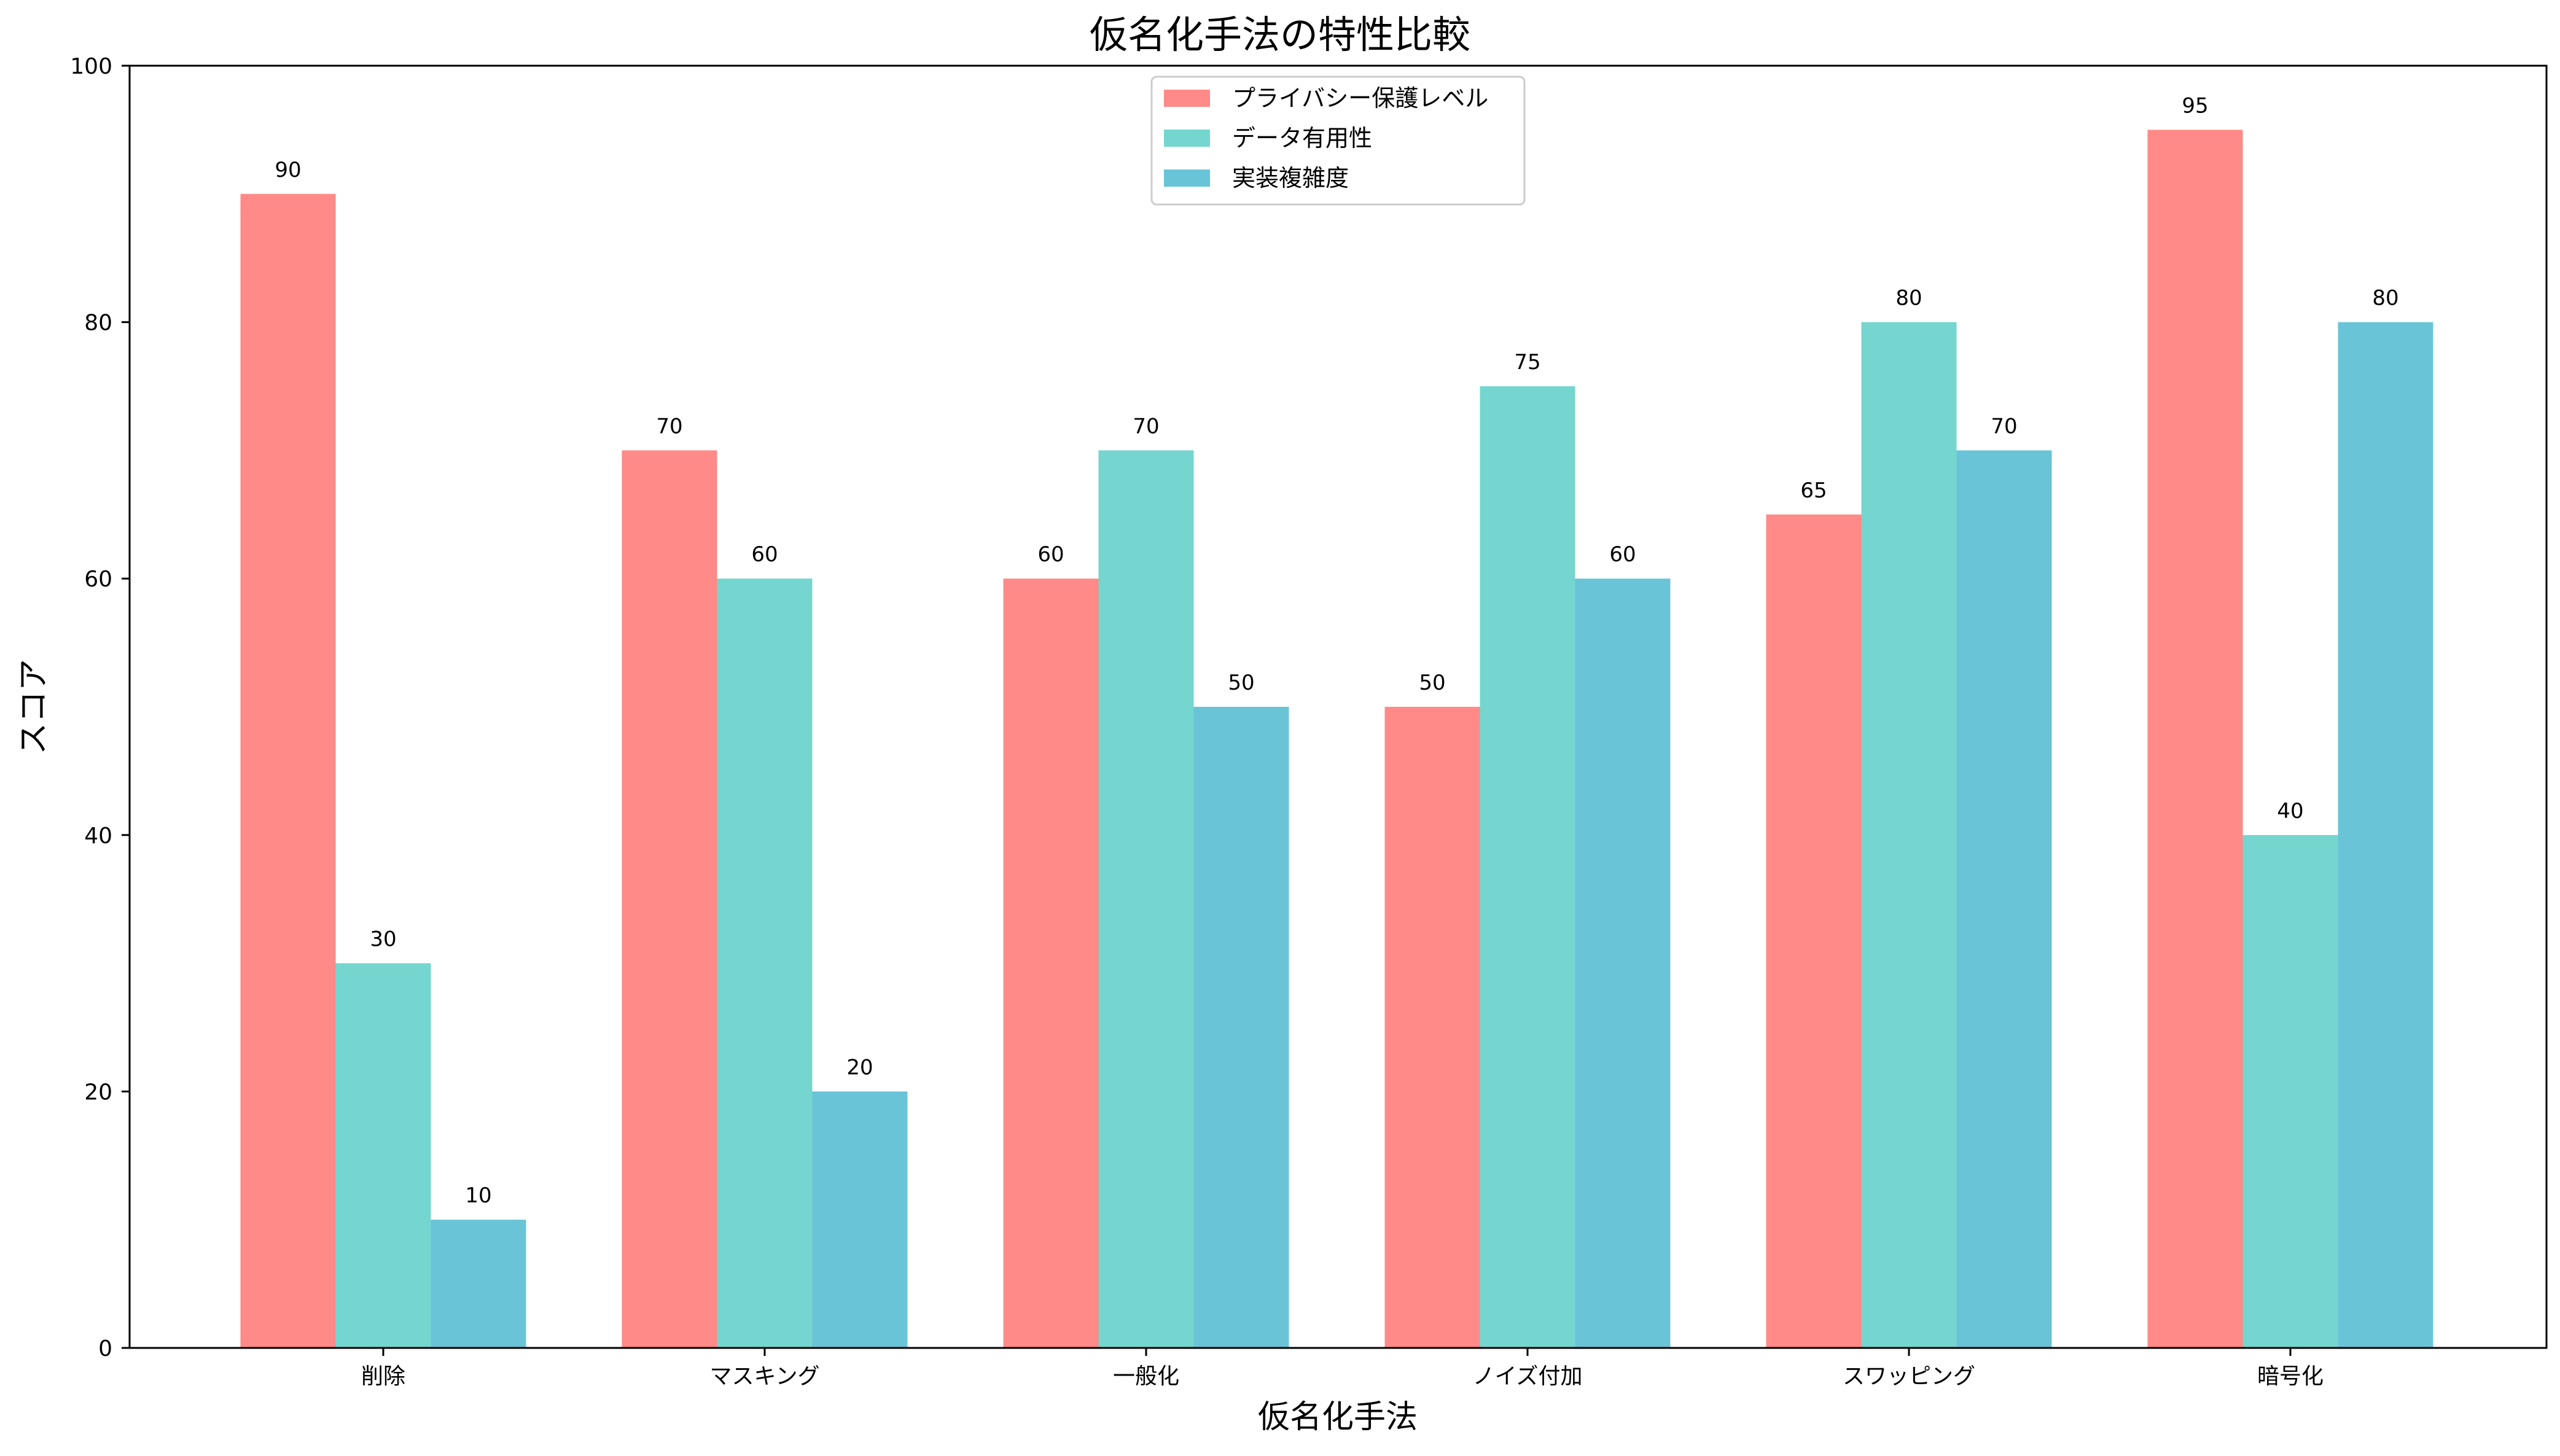 The height and width of the screenshot is (1456, 2560). Describe the element at coordinates (1909, 835) in the screenshot. I see `bar-s1-c4` at that location.